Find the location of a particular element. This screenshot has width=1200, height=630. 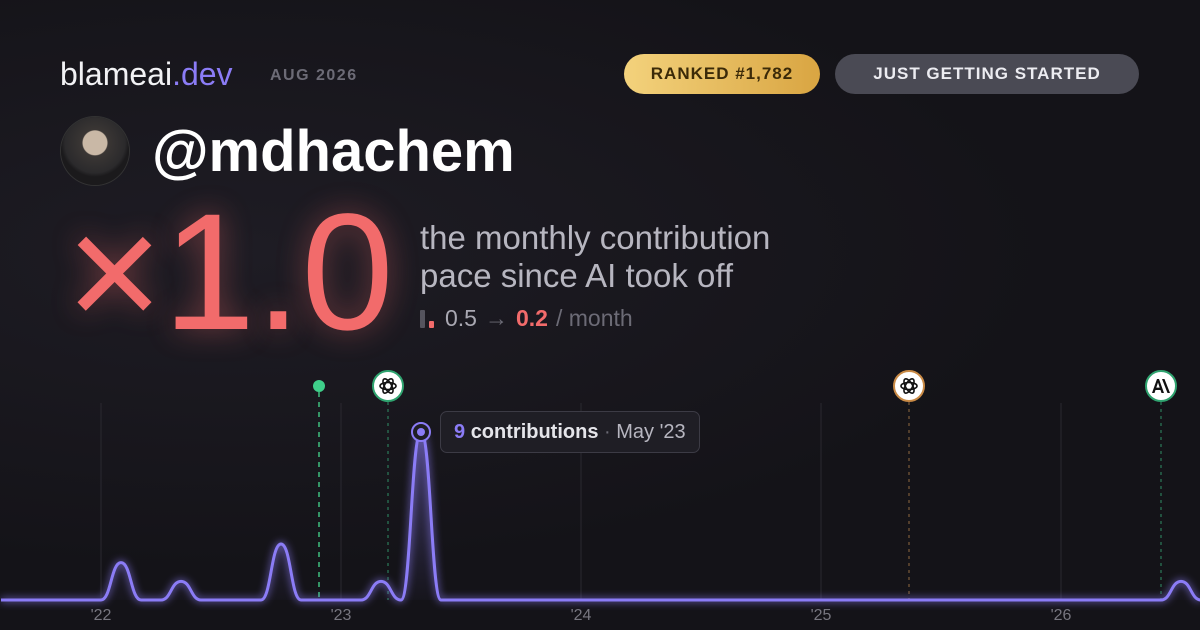

report-date: AUG 2026 is located at coordinates (314, 75).